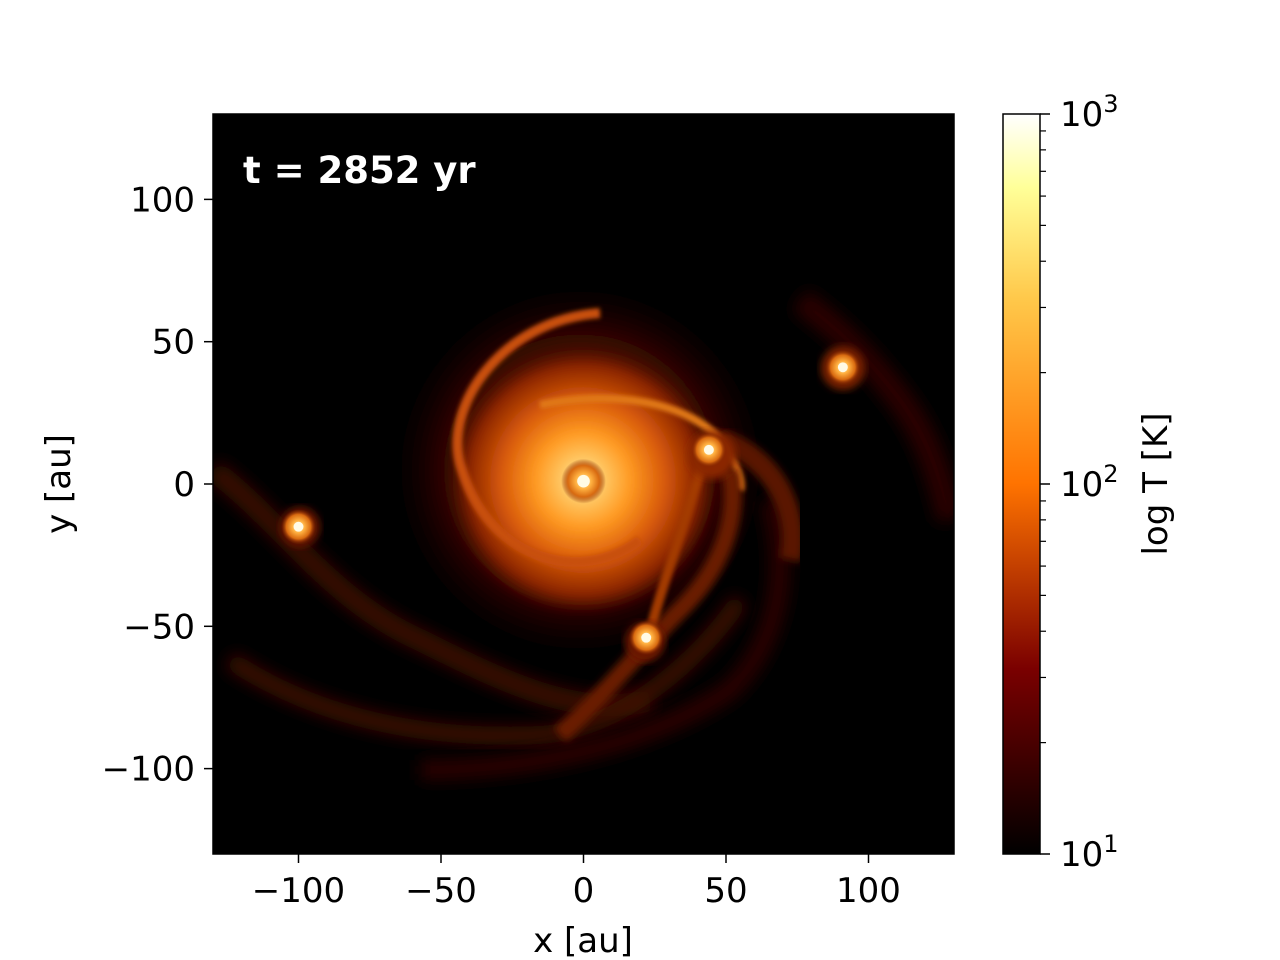 The height and width of the screenshot is (960, 1280). I want to click on clump-1-core, so click(708, 449).